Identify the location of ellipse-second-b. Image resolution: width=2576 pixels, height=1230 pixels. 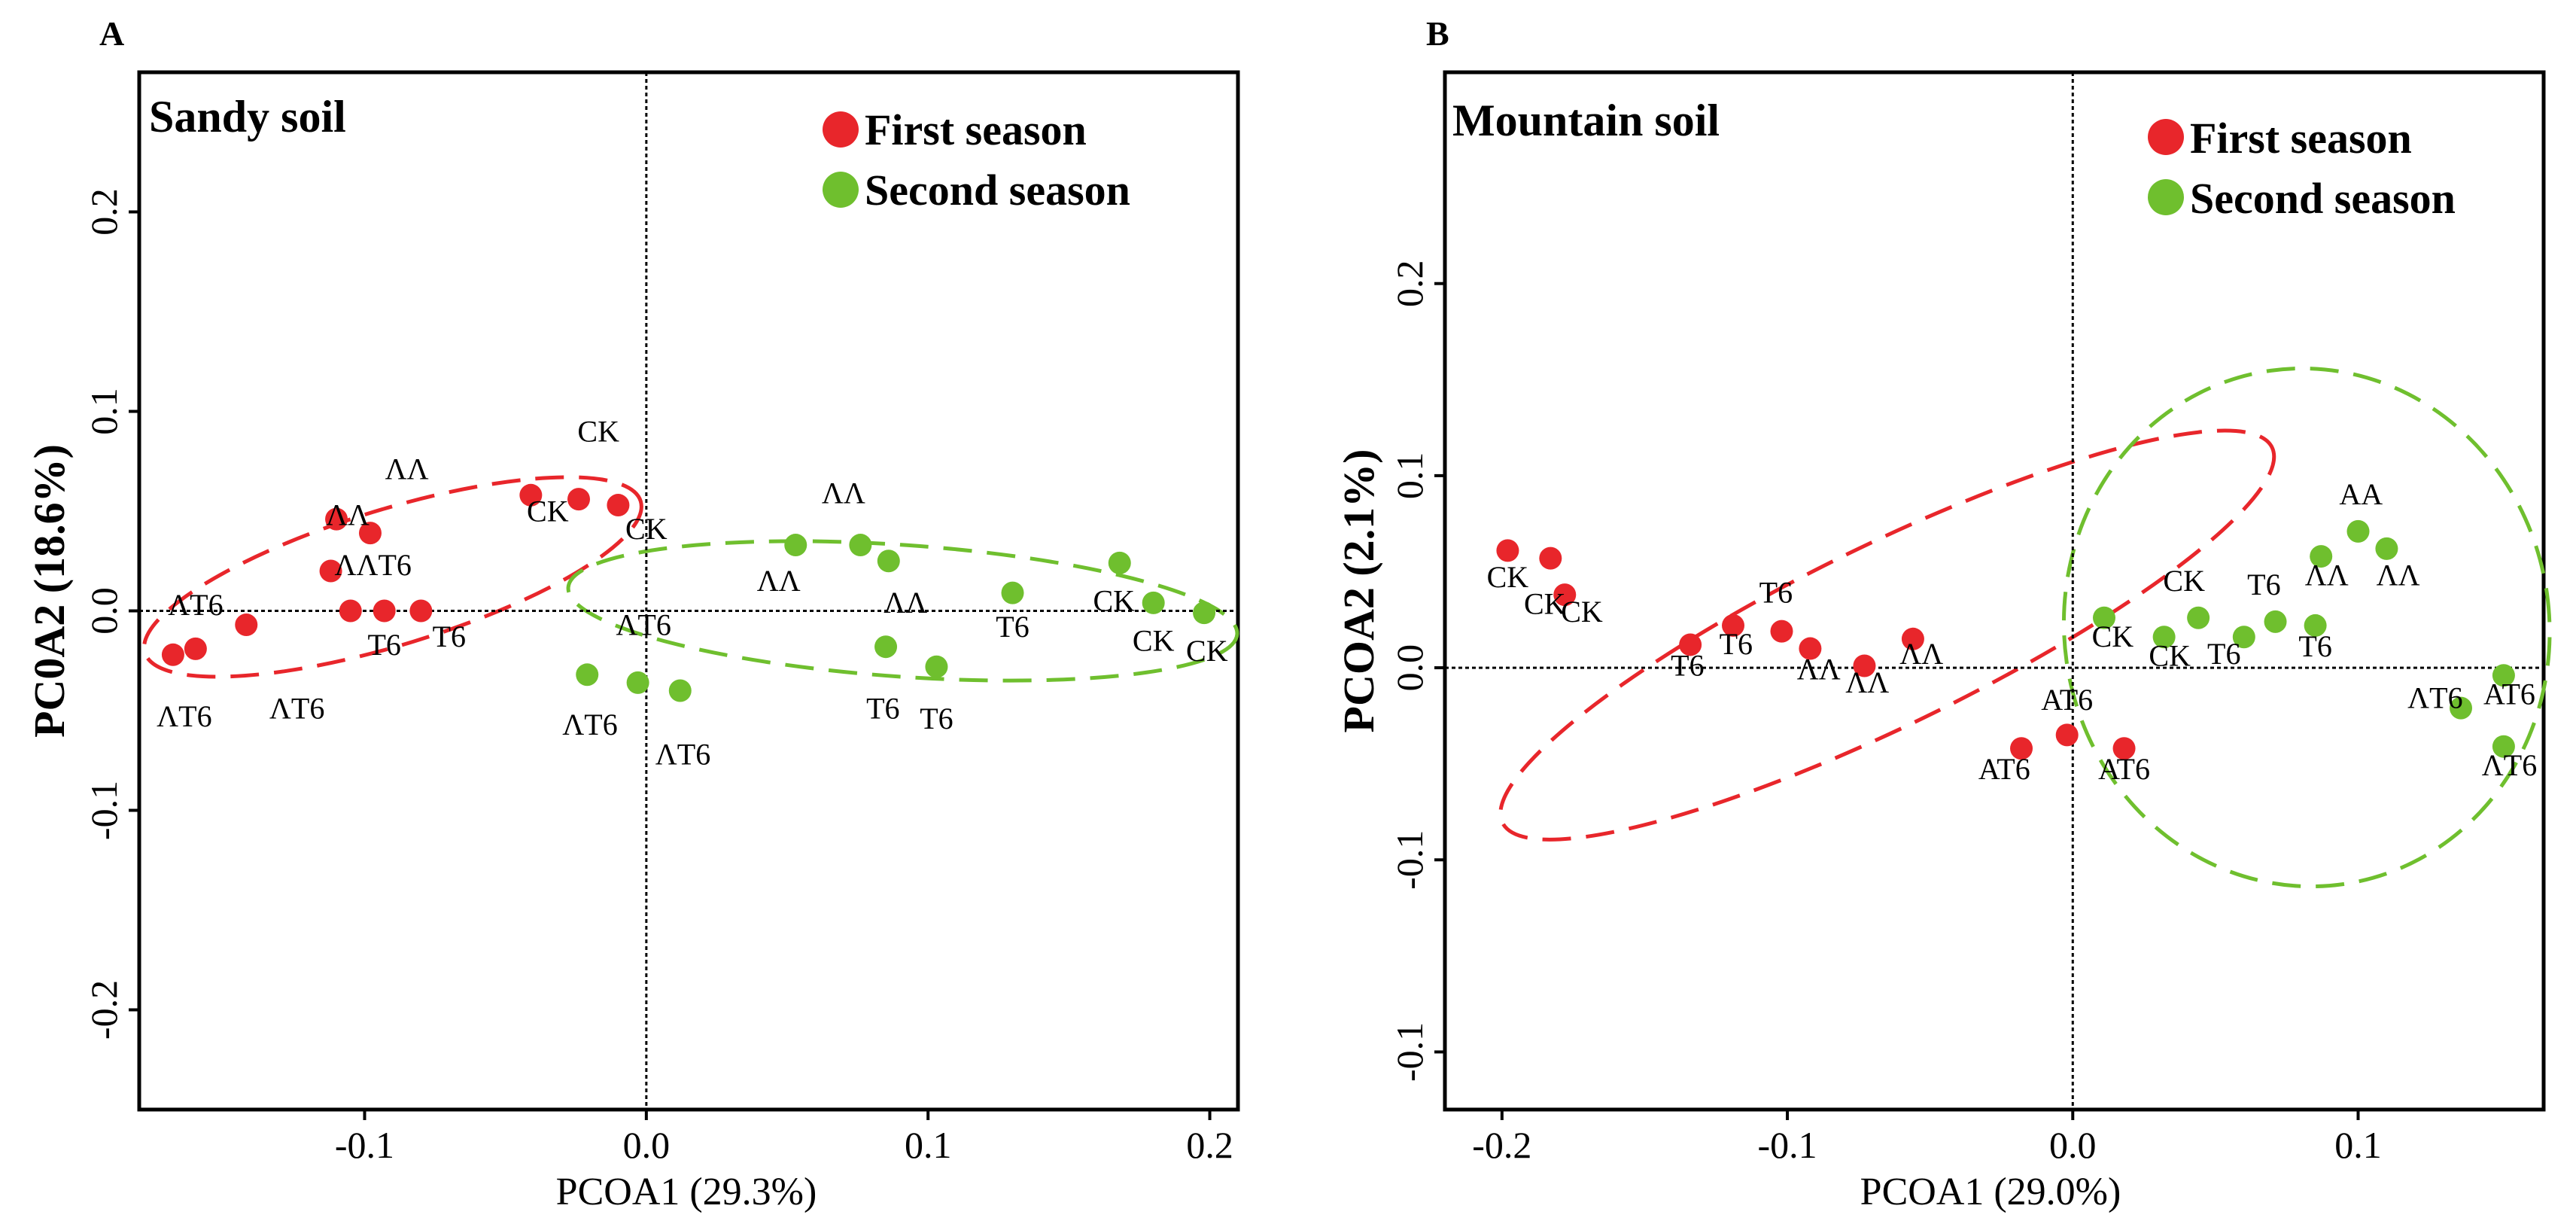
(2306, 627).